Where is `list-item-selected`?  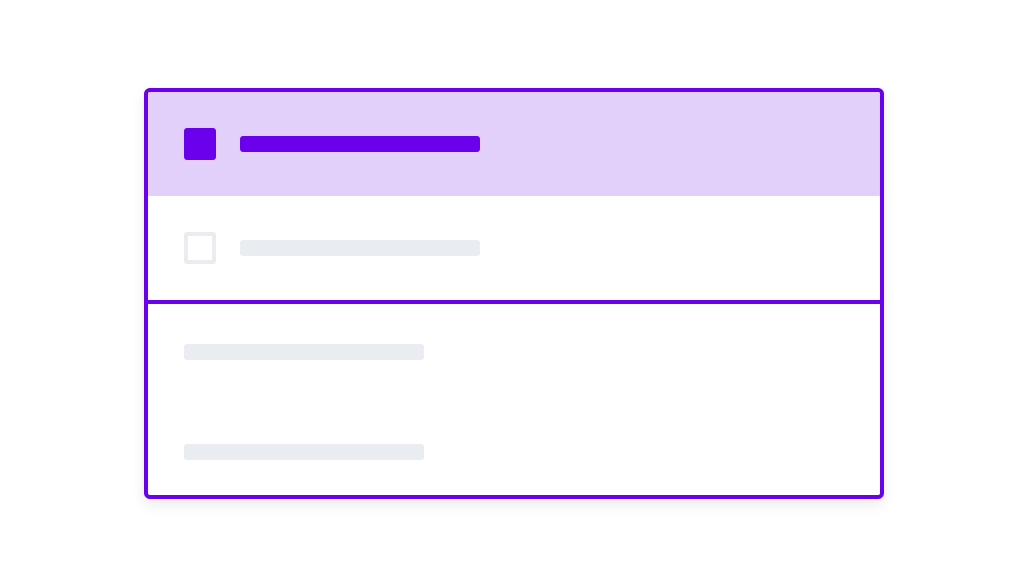 list-item-selected is located at coordinates (514, 144).